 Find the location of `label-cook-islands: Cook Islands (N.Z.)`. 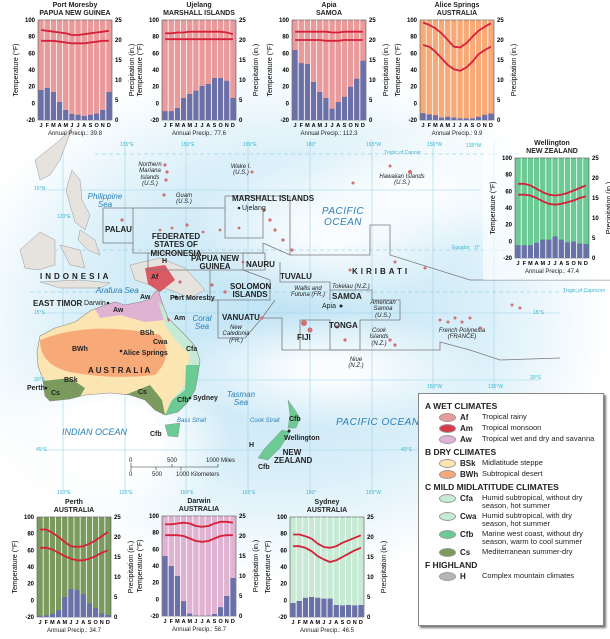

label-cook-islands: Cook Islands (N.Z.) is located at coordinates (379, 337).